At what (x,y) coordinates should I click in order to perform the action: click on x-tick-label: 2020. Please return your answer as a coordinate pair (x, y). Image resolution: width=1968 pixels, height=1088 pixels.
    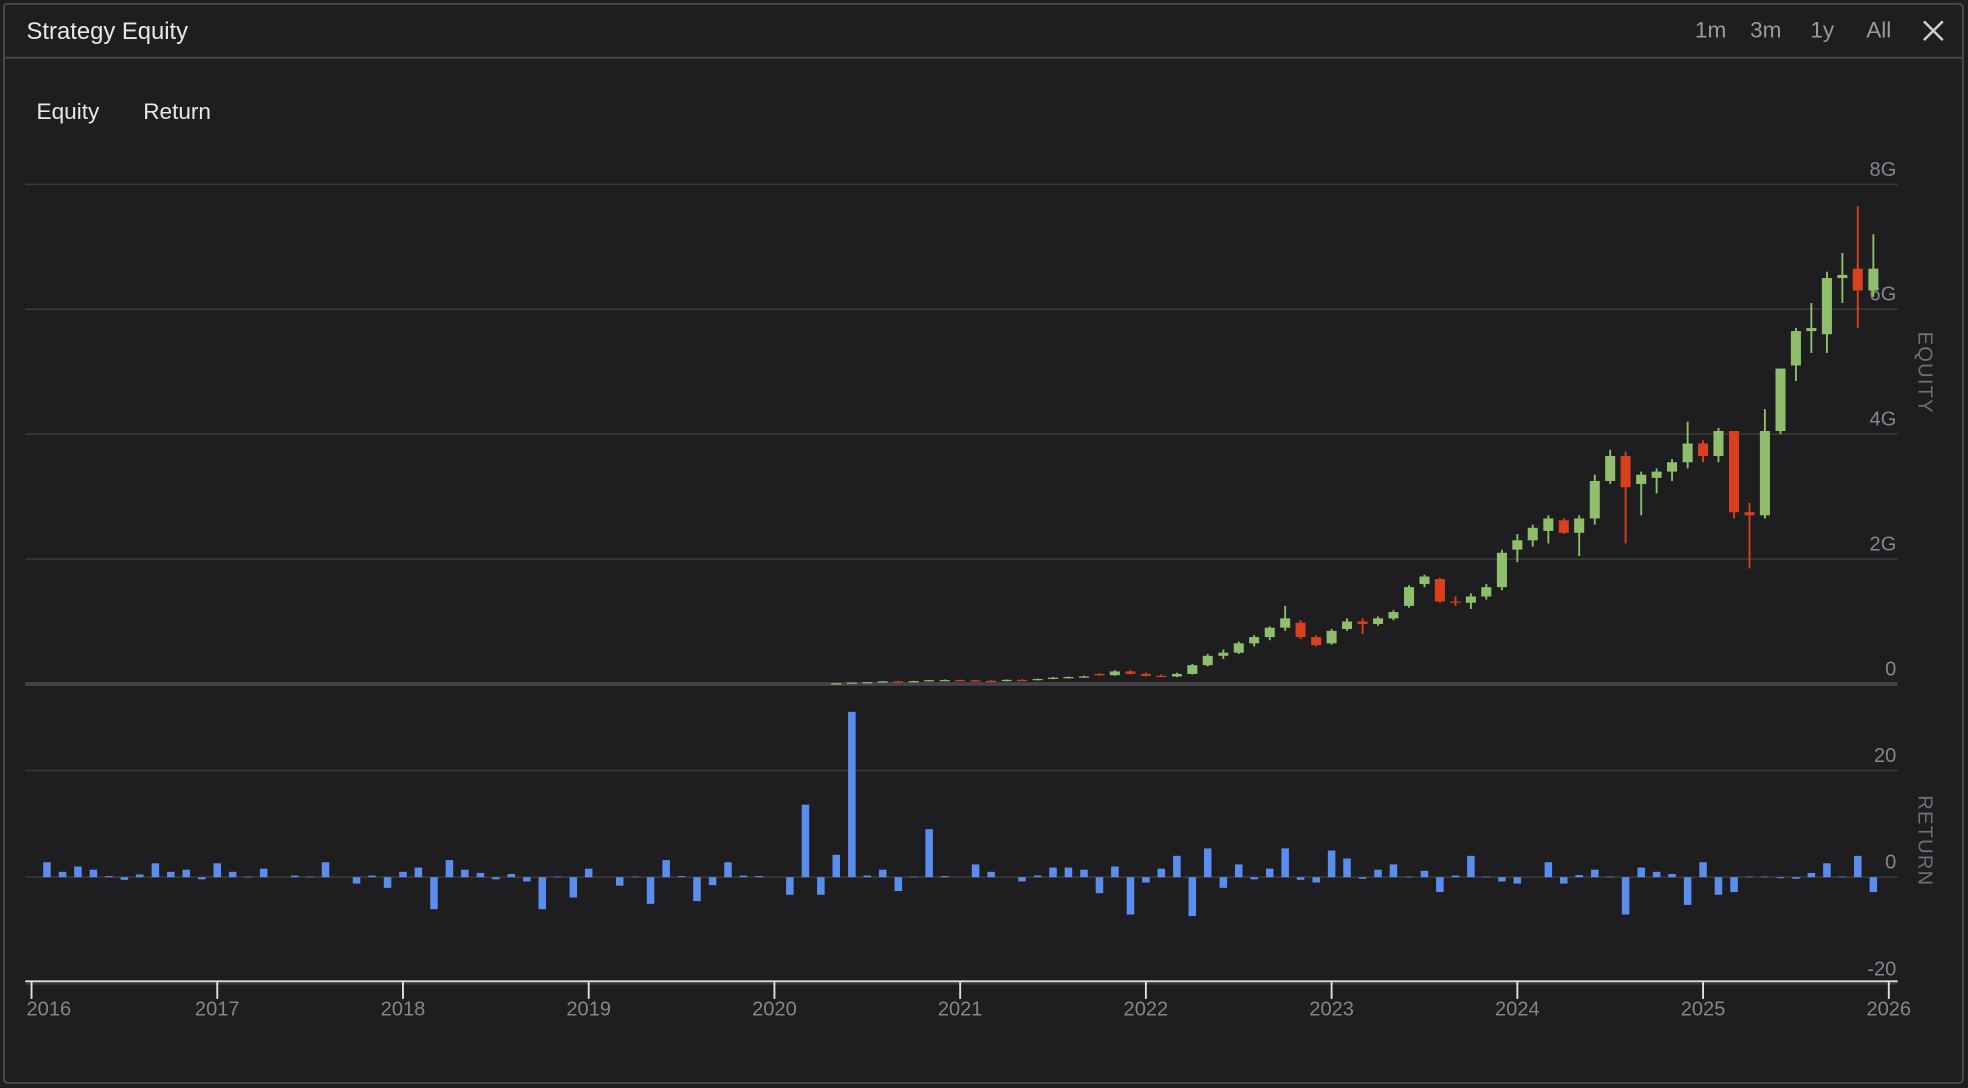
    Looking at the image, I should click on (774, 1009).